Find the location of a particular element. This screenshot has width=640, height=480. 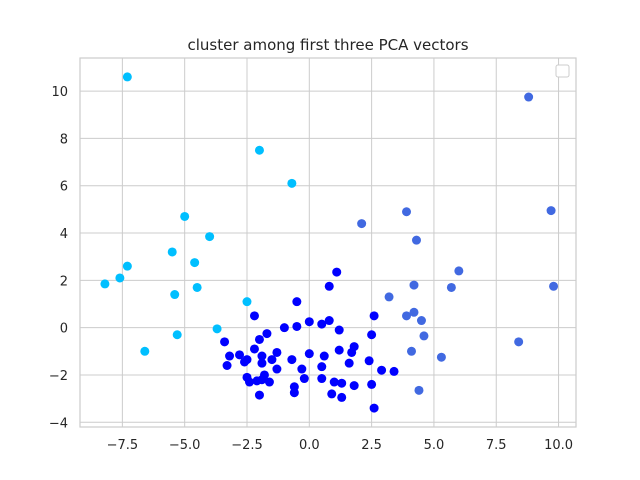

x-tick-label: 5.0 is located at coordinates (434, 445).